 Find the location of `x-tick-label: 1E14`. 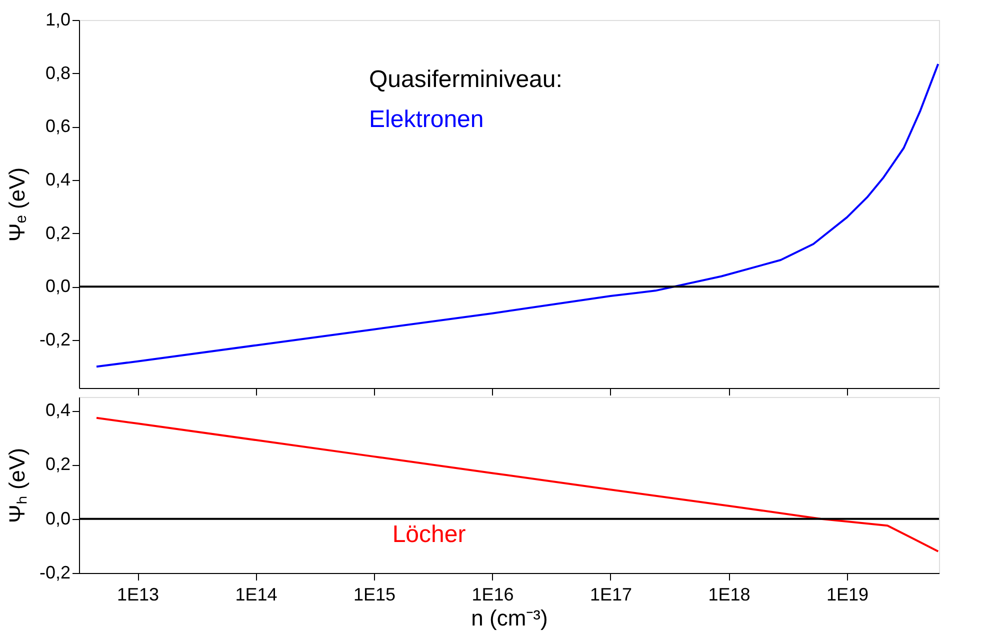

x-tick-label: 1E14 is located at coordinates (256, 594).